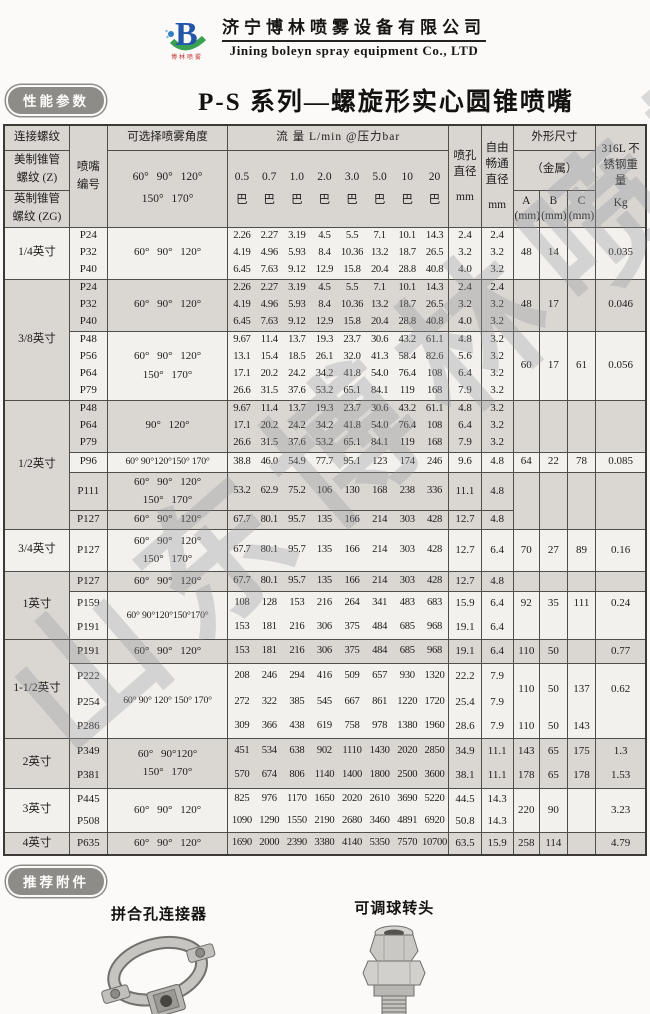 Image resolution: width=650 pixels, height=1014 pixels. I want to click on cell: 60° 90°120°150°170°, so click(167, 615).